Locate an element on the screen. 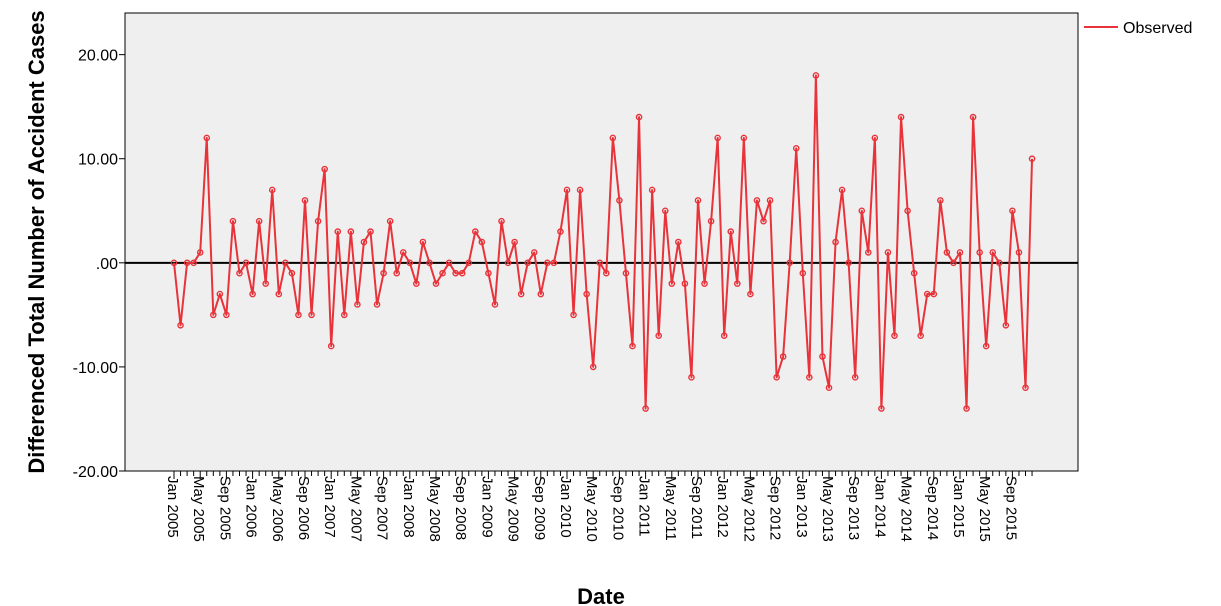  y-tick-label: .00 is located at coordinates (107, 264).